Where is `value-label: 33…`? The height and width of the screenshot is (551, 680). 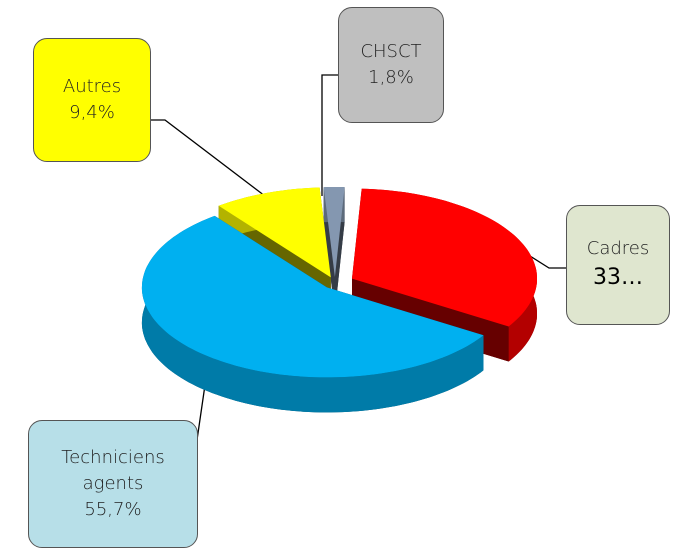
value-label: 33… is located at coordinates (618, 278).